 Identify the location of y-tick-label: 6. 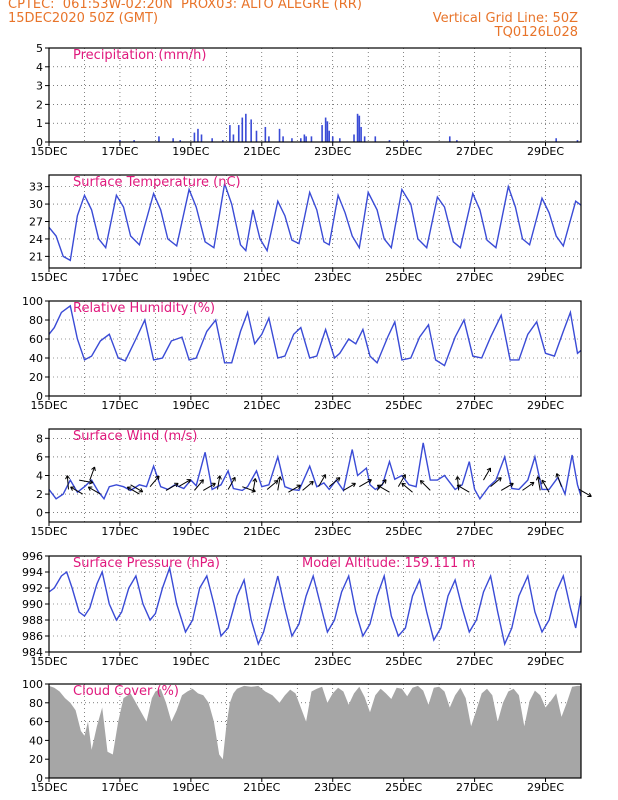
(39, 457).